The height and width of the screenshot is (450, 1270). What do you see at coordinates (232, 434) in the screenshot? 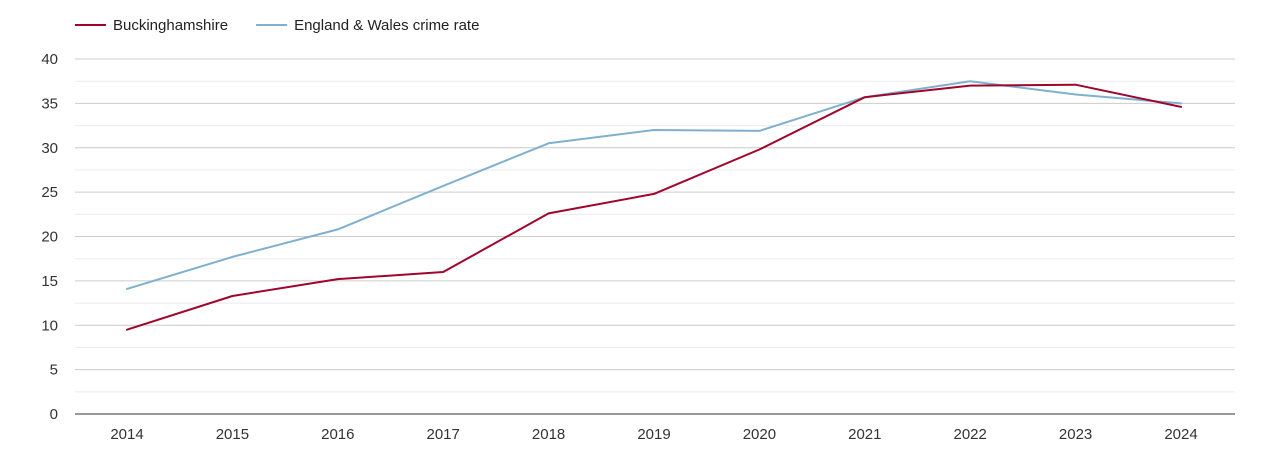
I see `x-tick-label: 2015` at bounding box center [232, 434].